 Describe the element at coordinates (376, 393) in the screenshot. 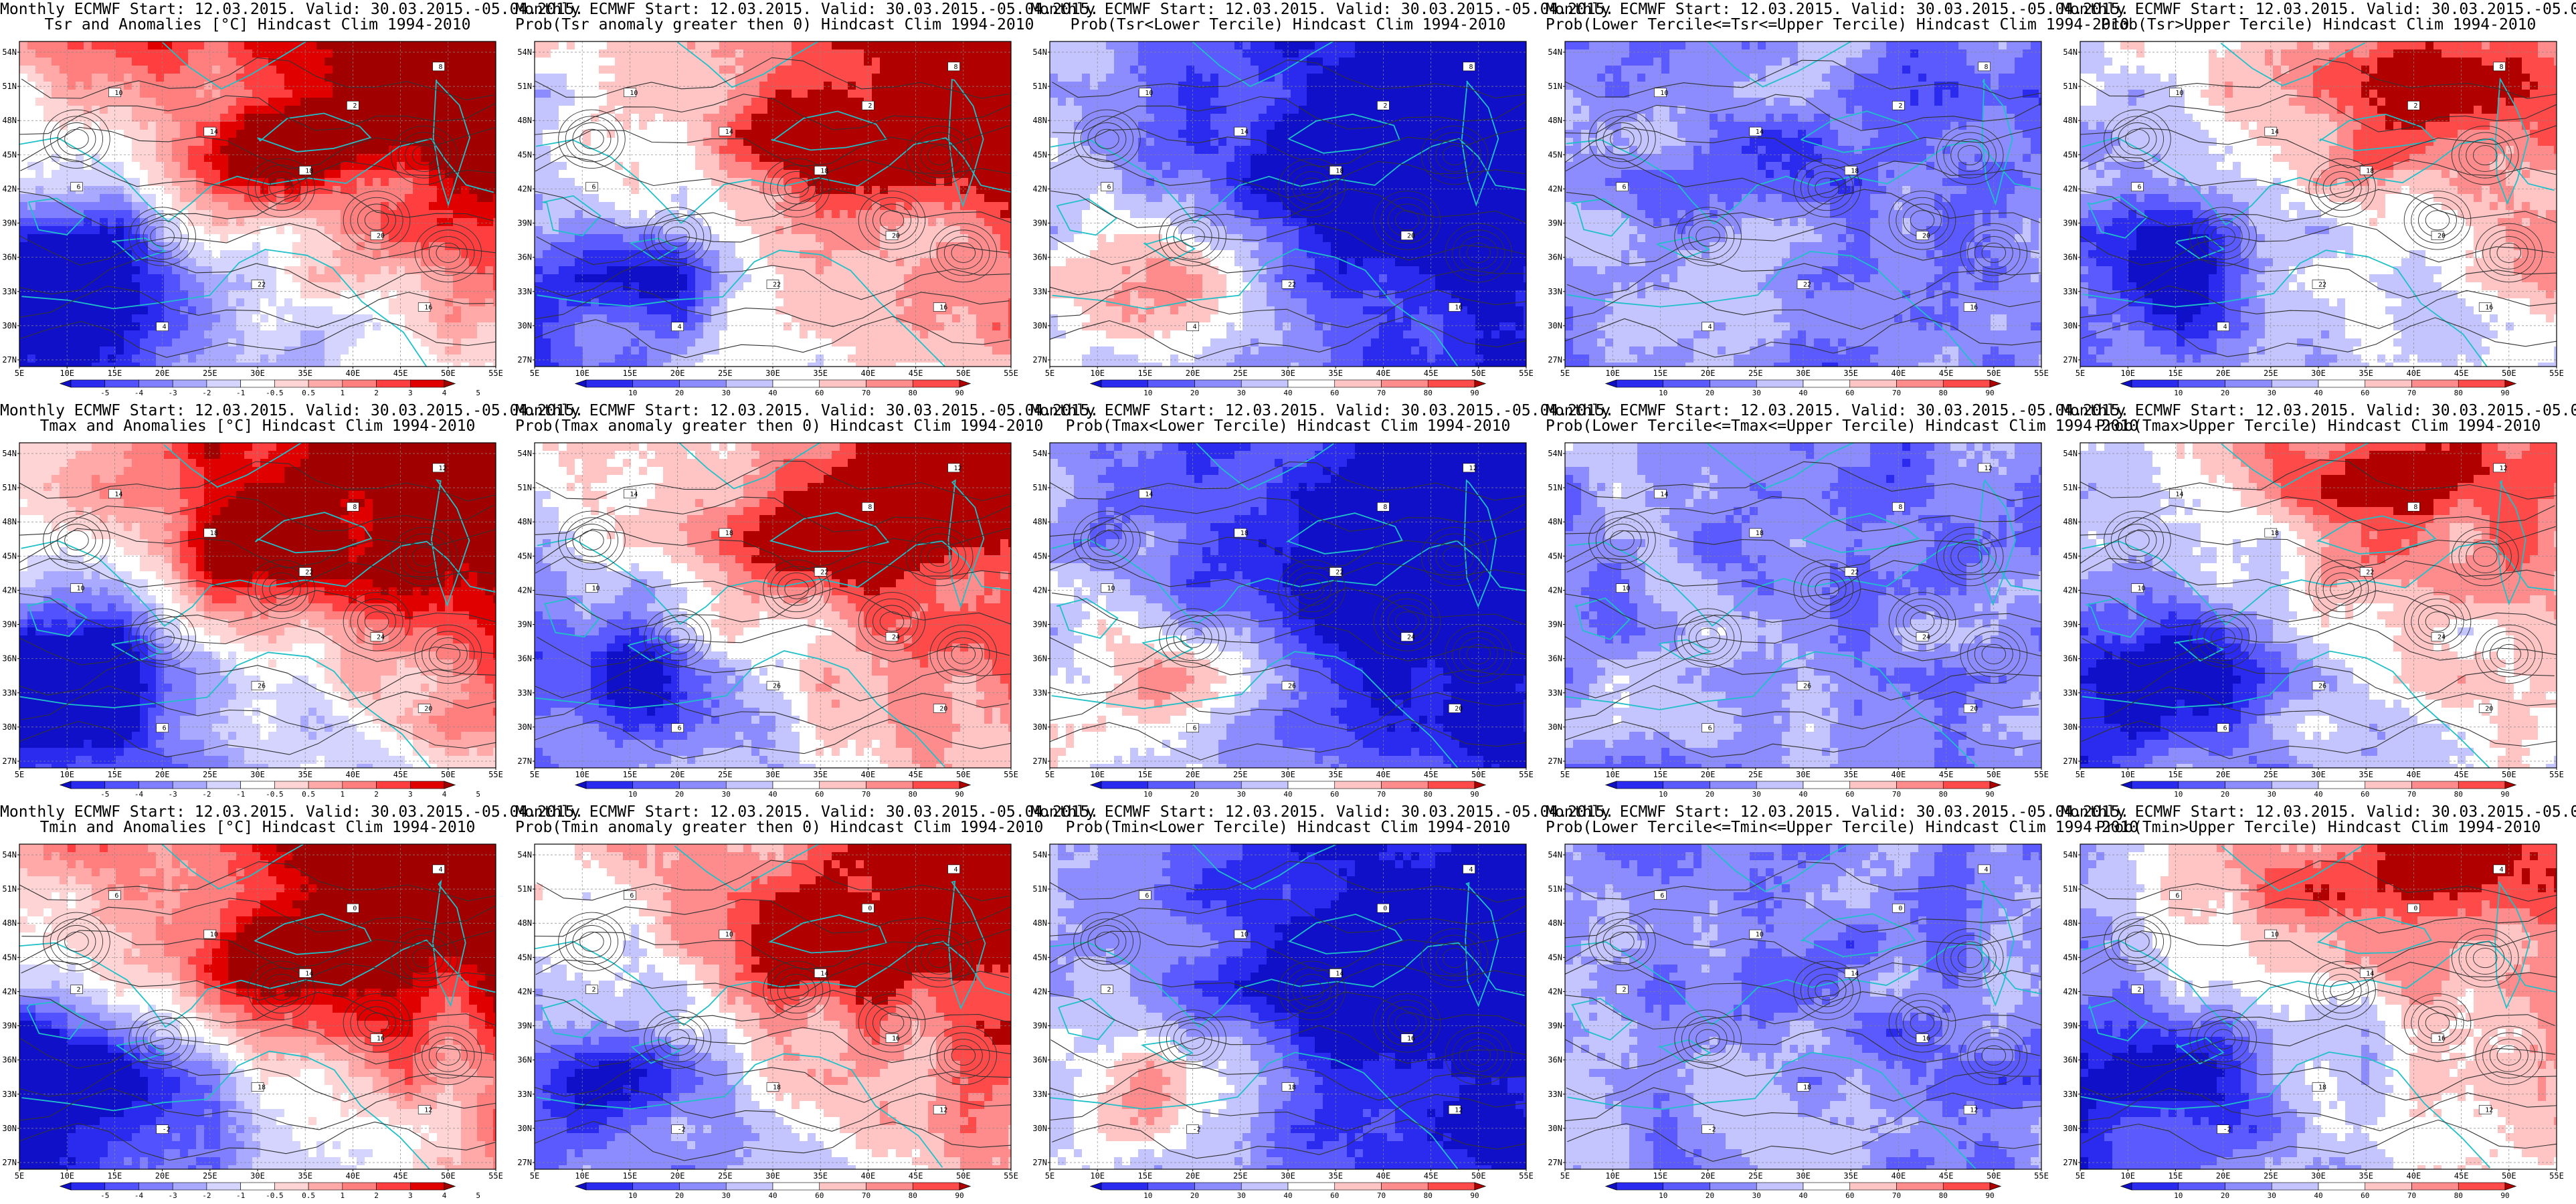

I see `colorbar-tick-label: 2` at that location.